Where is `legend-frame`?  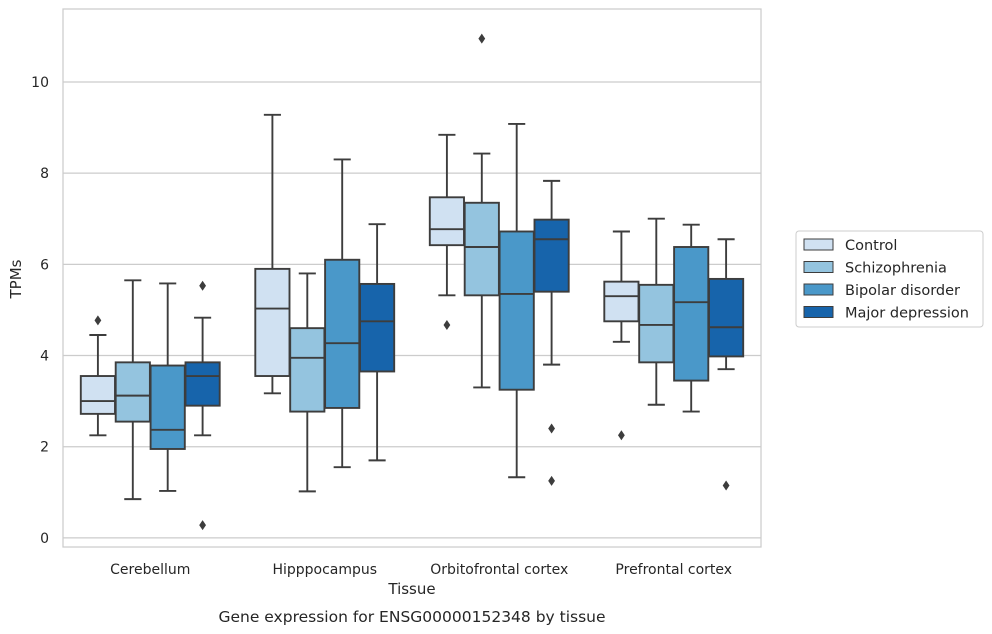
legend-frame is located at coordinates (889, 279).